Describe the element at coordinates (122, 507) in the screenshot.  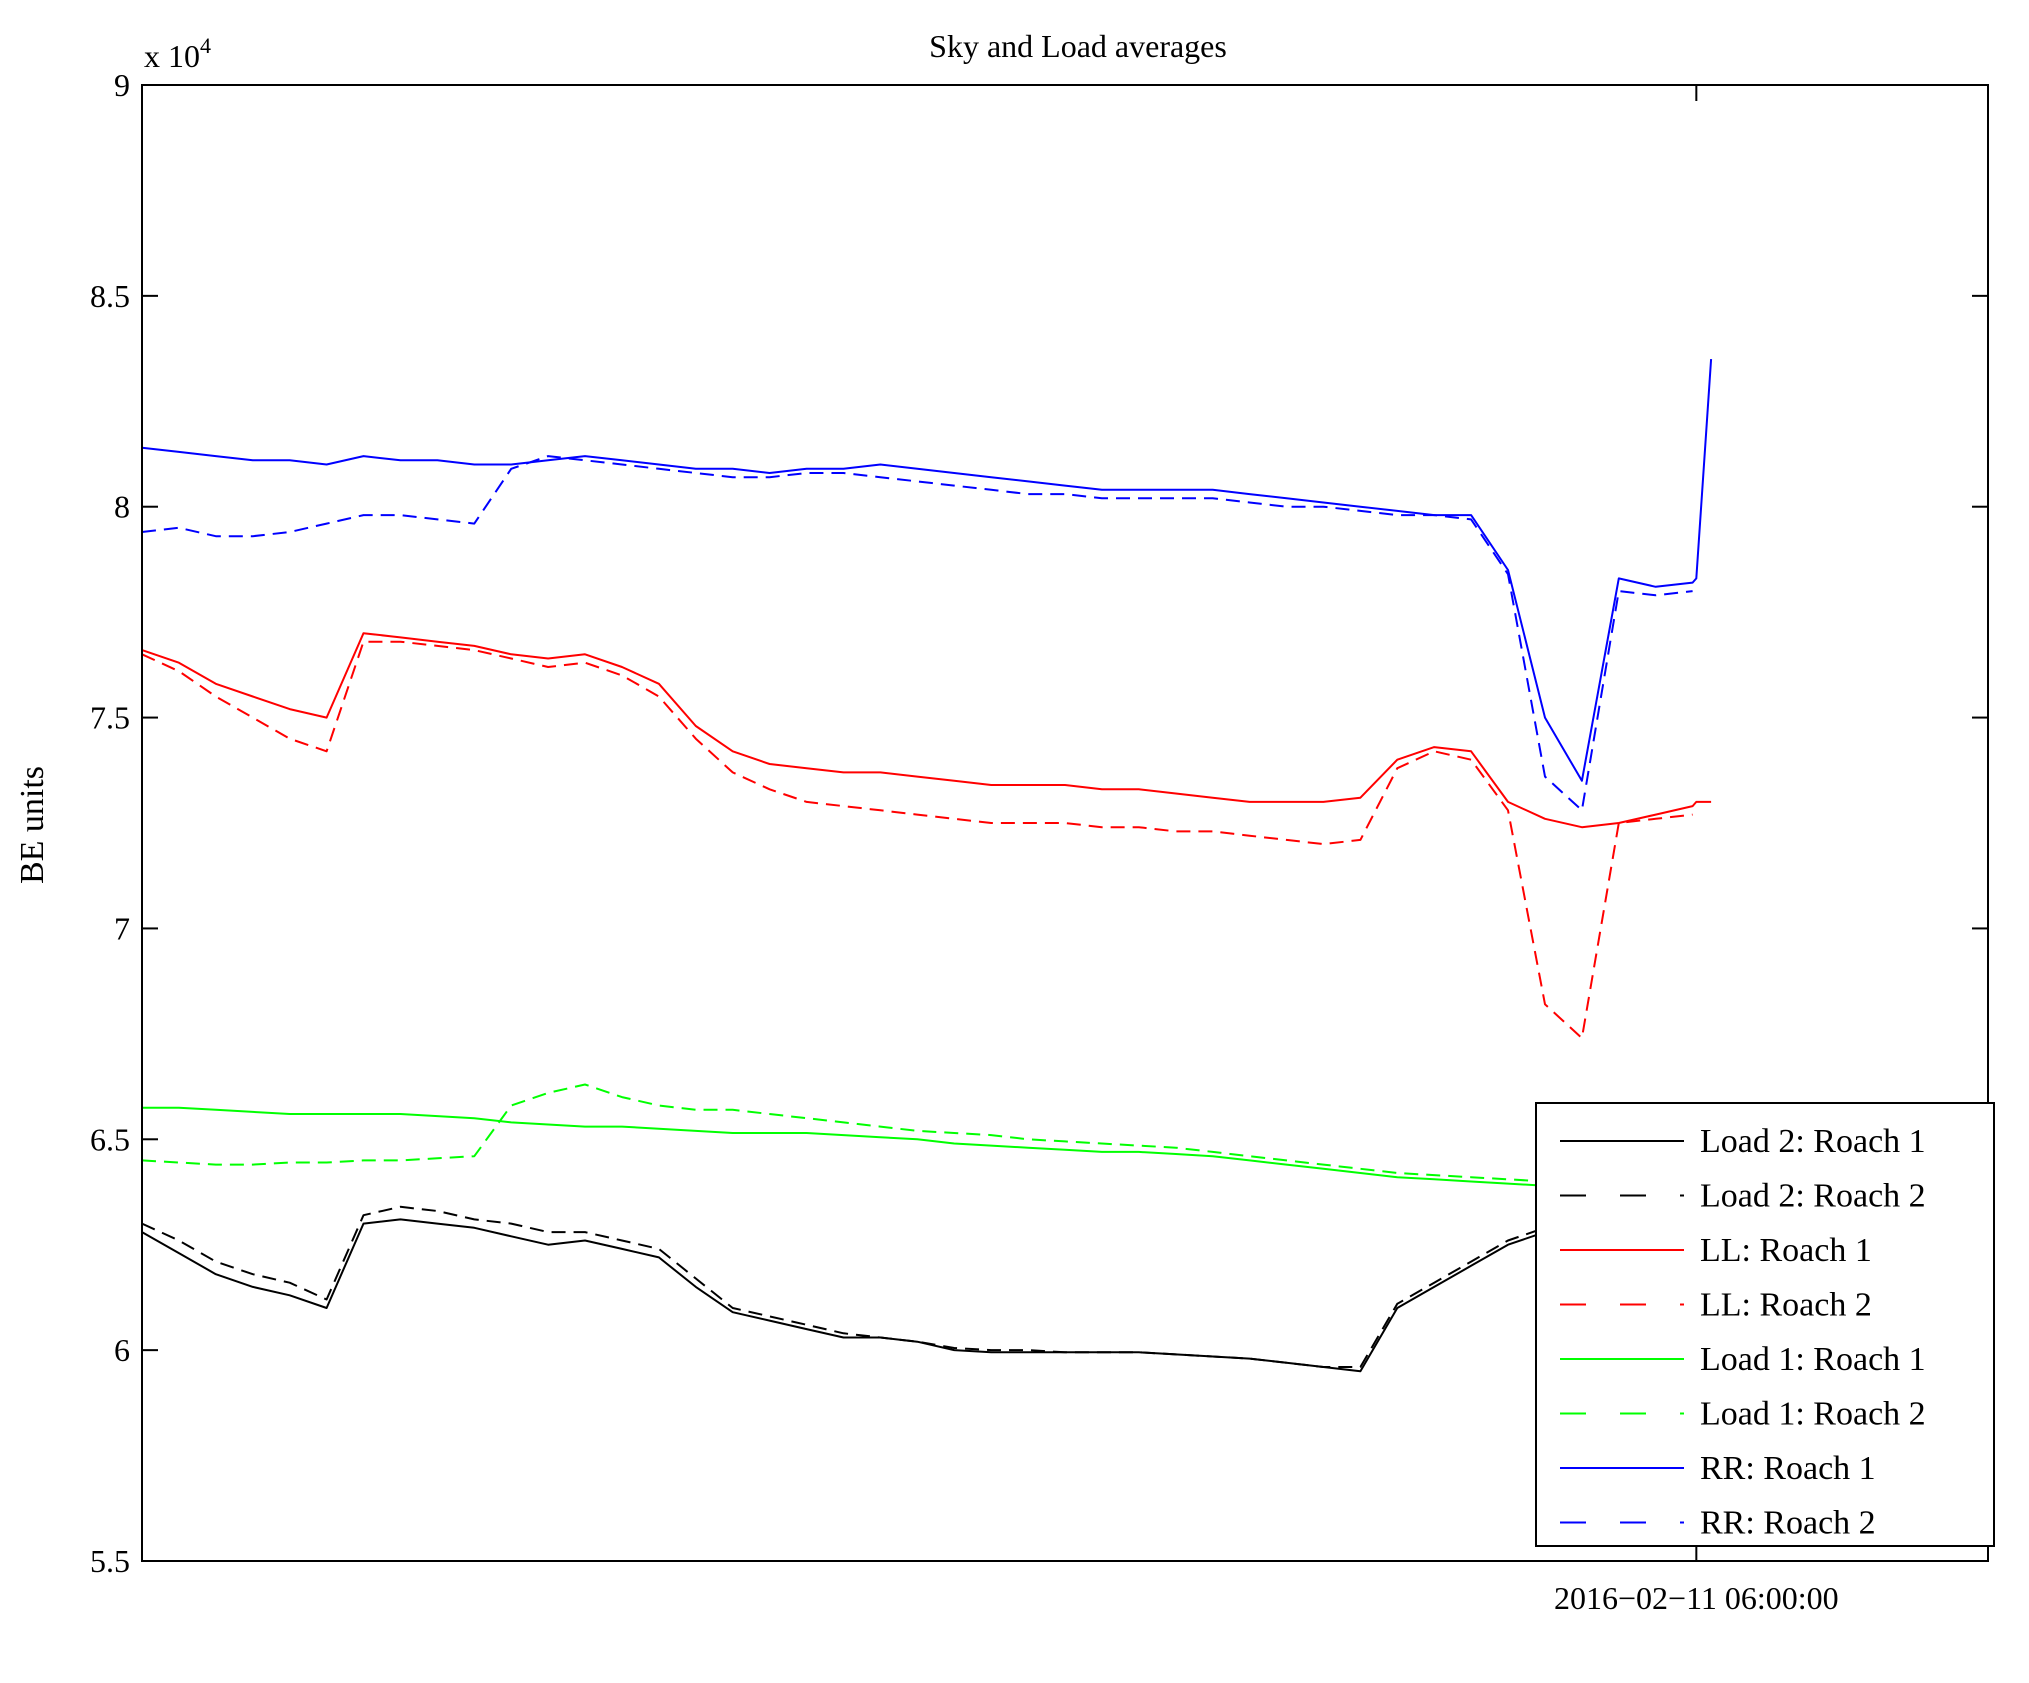
I see `y-tick-label: 8` at that location.